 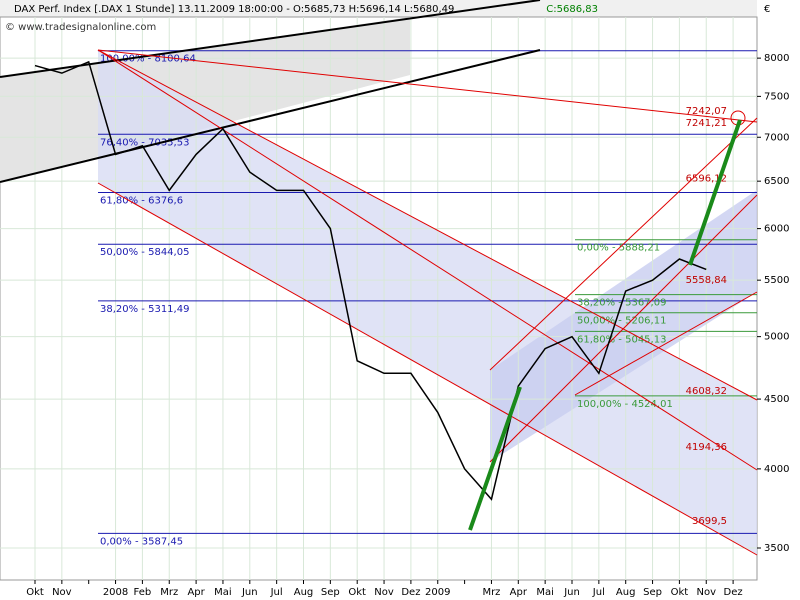 What do you see at coordinates (776, 229) in the screenshot?
I see `y-tick-label: 6000` at bounding box center [776, 229].